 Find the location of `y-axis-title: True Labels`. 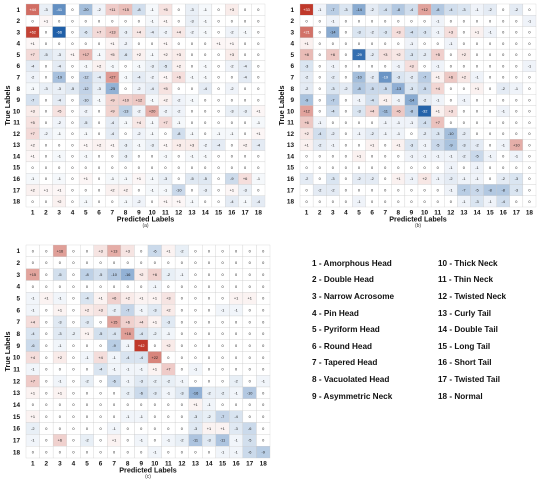

y-axis-title: True Labels is located at coordinates (7, 106).